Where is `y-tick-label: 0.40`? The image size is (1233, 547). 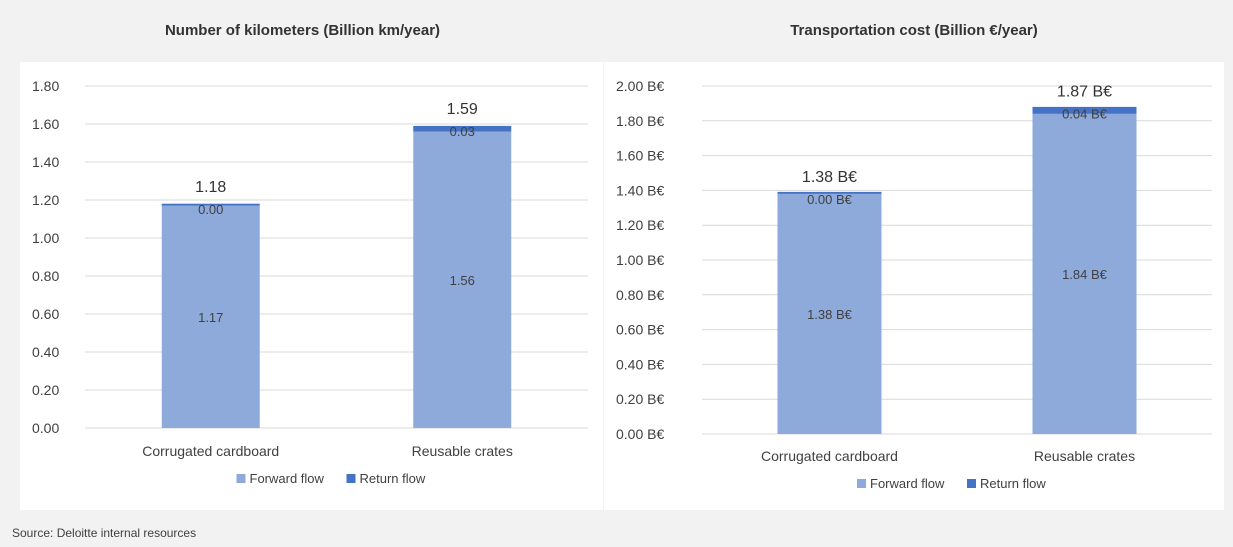
y-tick-label: 0.40 is located at coordinates (45, 352).